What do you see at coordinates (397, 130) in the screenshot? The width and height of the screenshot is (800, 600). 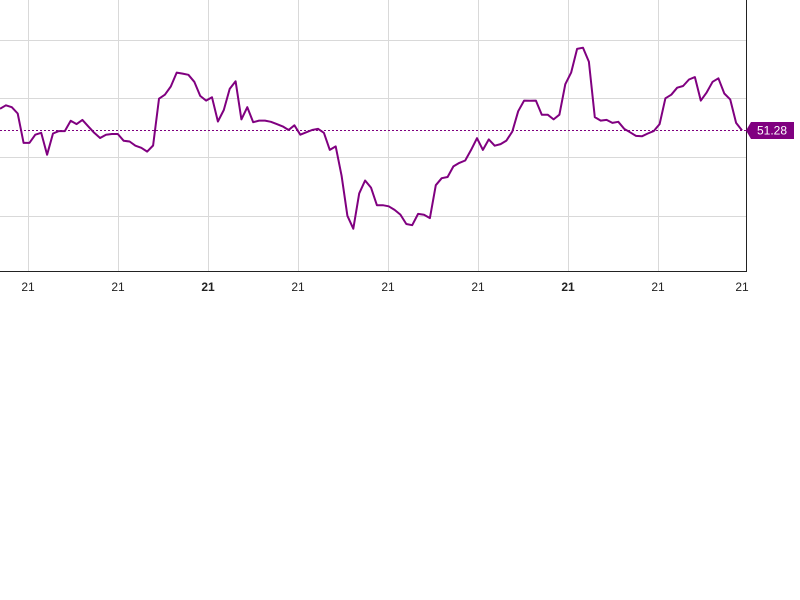 I see `last-value-marker: 51.28` at bounding box center [397, 130].